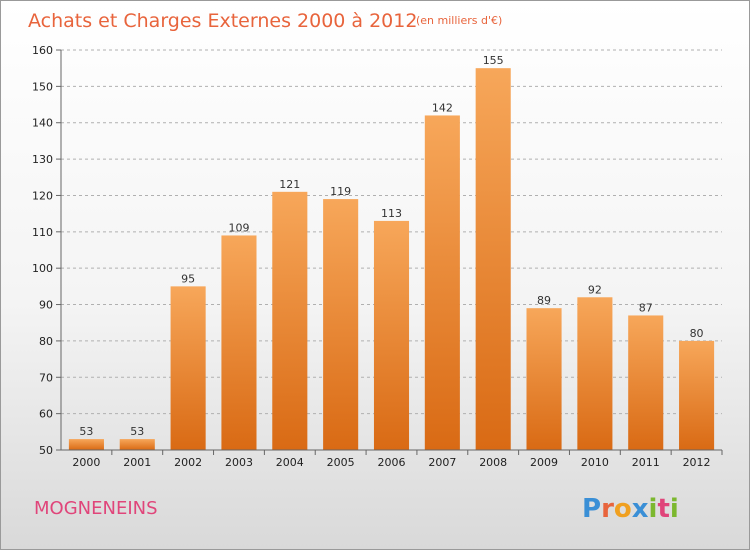 The height and width of the screenshot is (550, 750). I want to click on x-tick-label-2010: 2010, so click(595, 462).